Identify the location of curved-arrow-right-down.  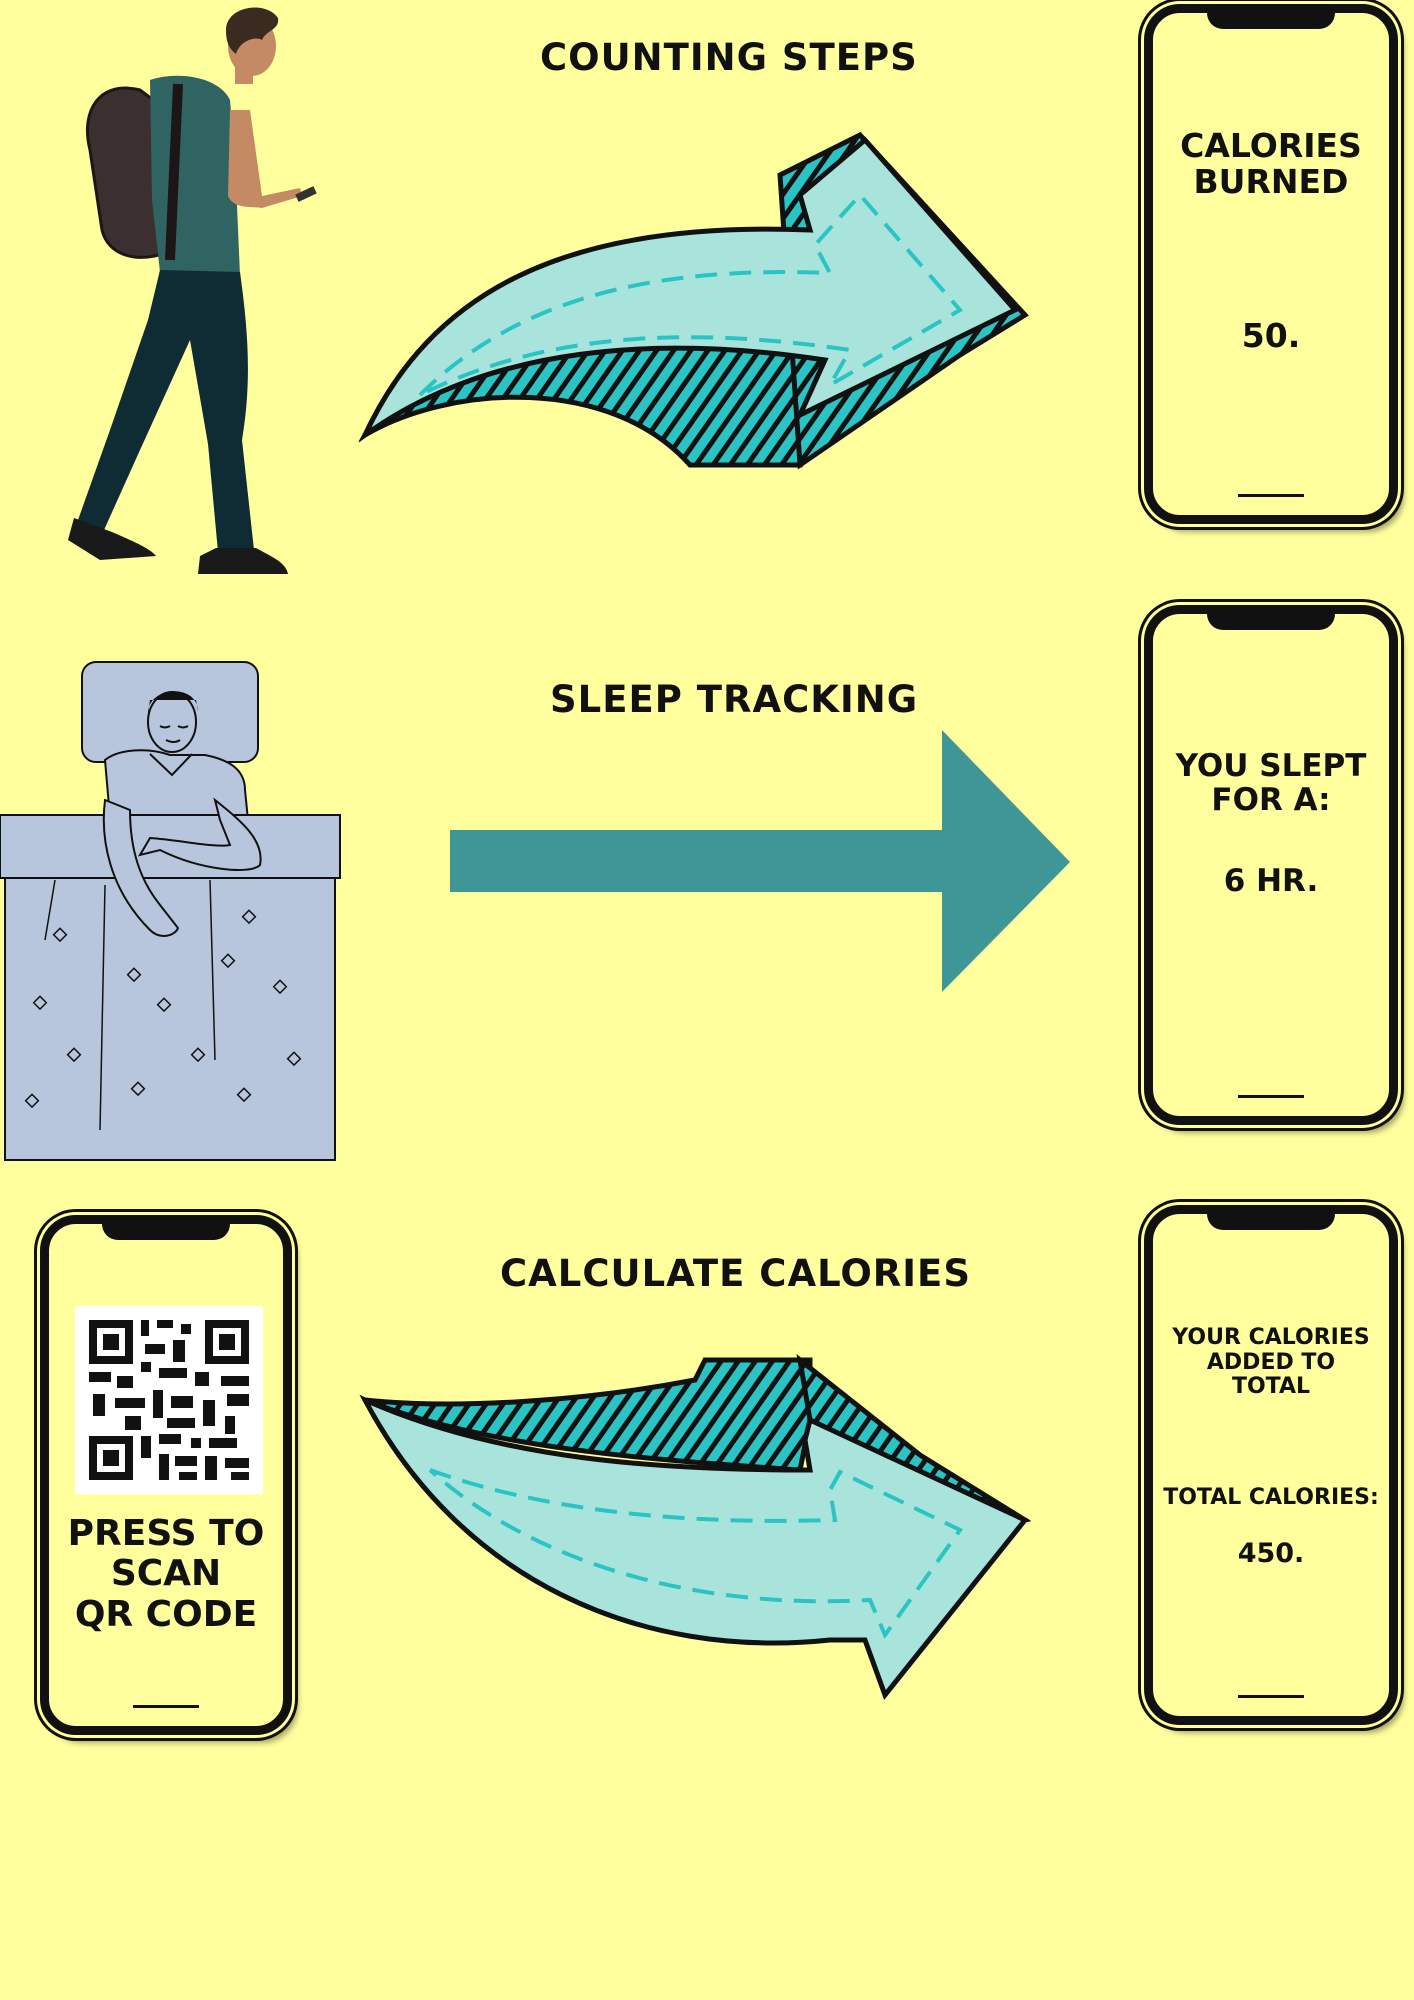
(695, 1527).